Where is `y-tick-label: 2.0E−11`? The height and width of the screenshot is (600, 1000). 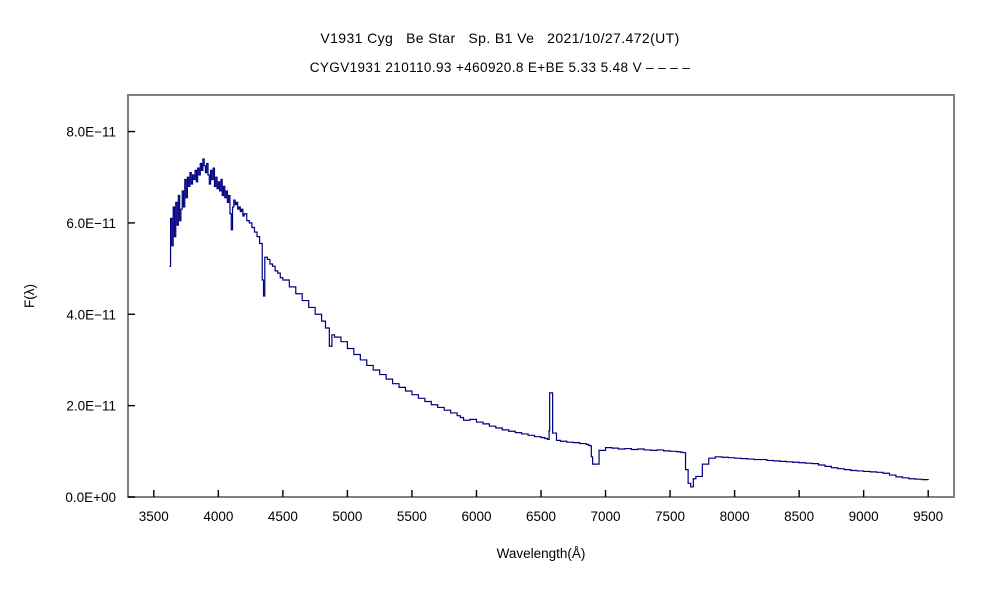
y-tick-label: 2.0E−11 is located at coordinates (91, 406).